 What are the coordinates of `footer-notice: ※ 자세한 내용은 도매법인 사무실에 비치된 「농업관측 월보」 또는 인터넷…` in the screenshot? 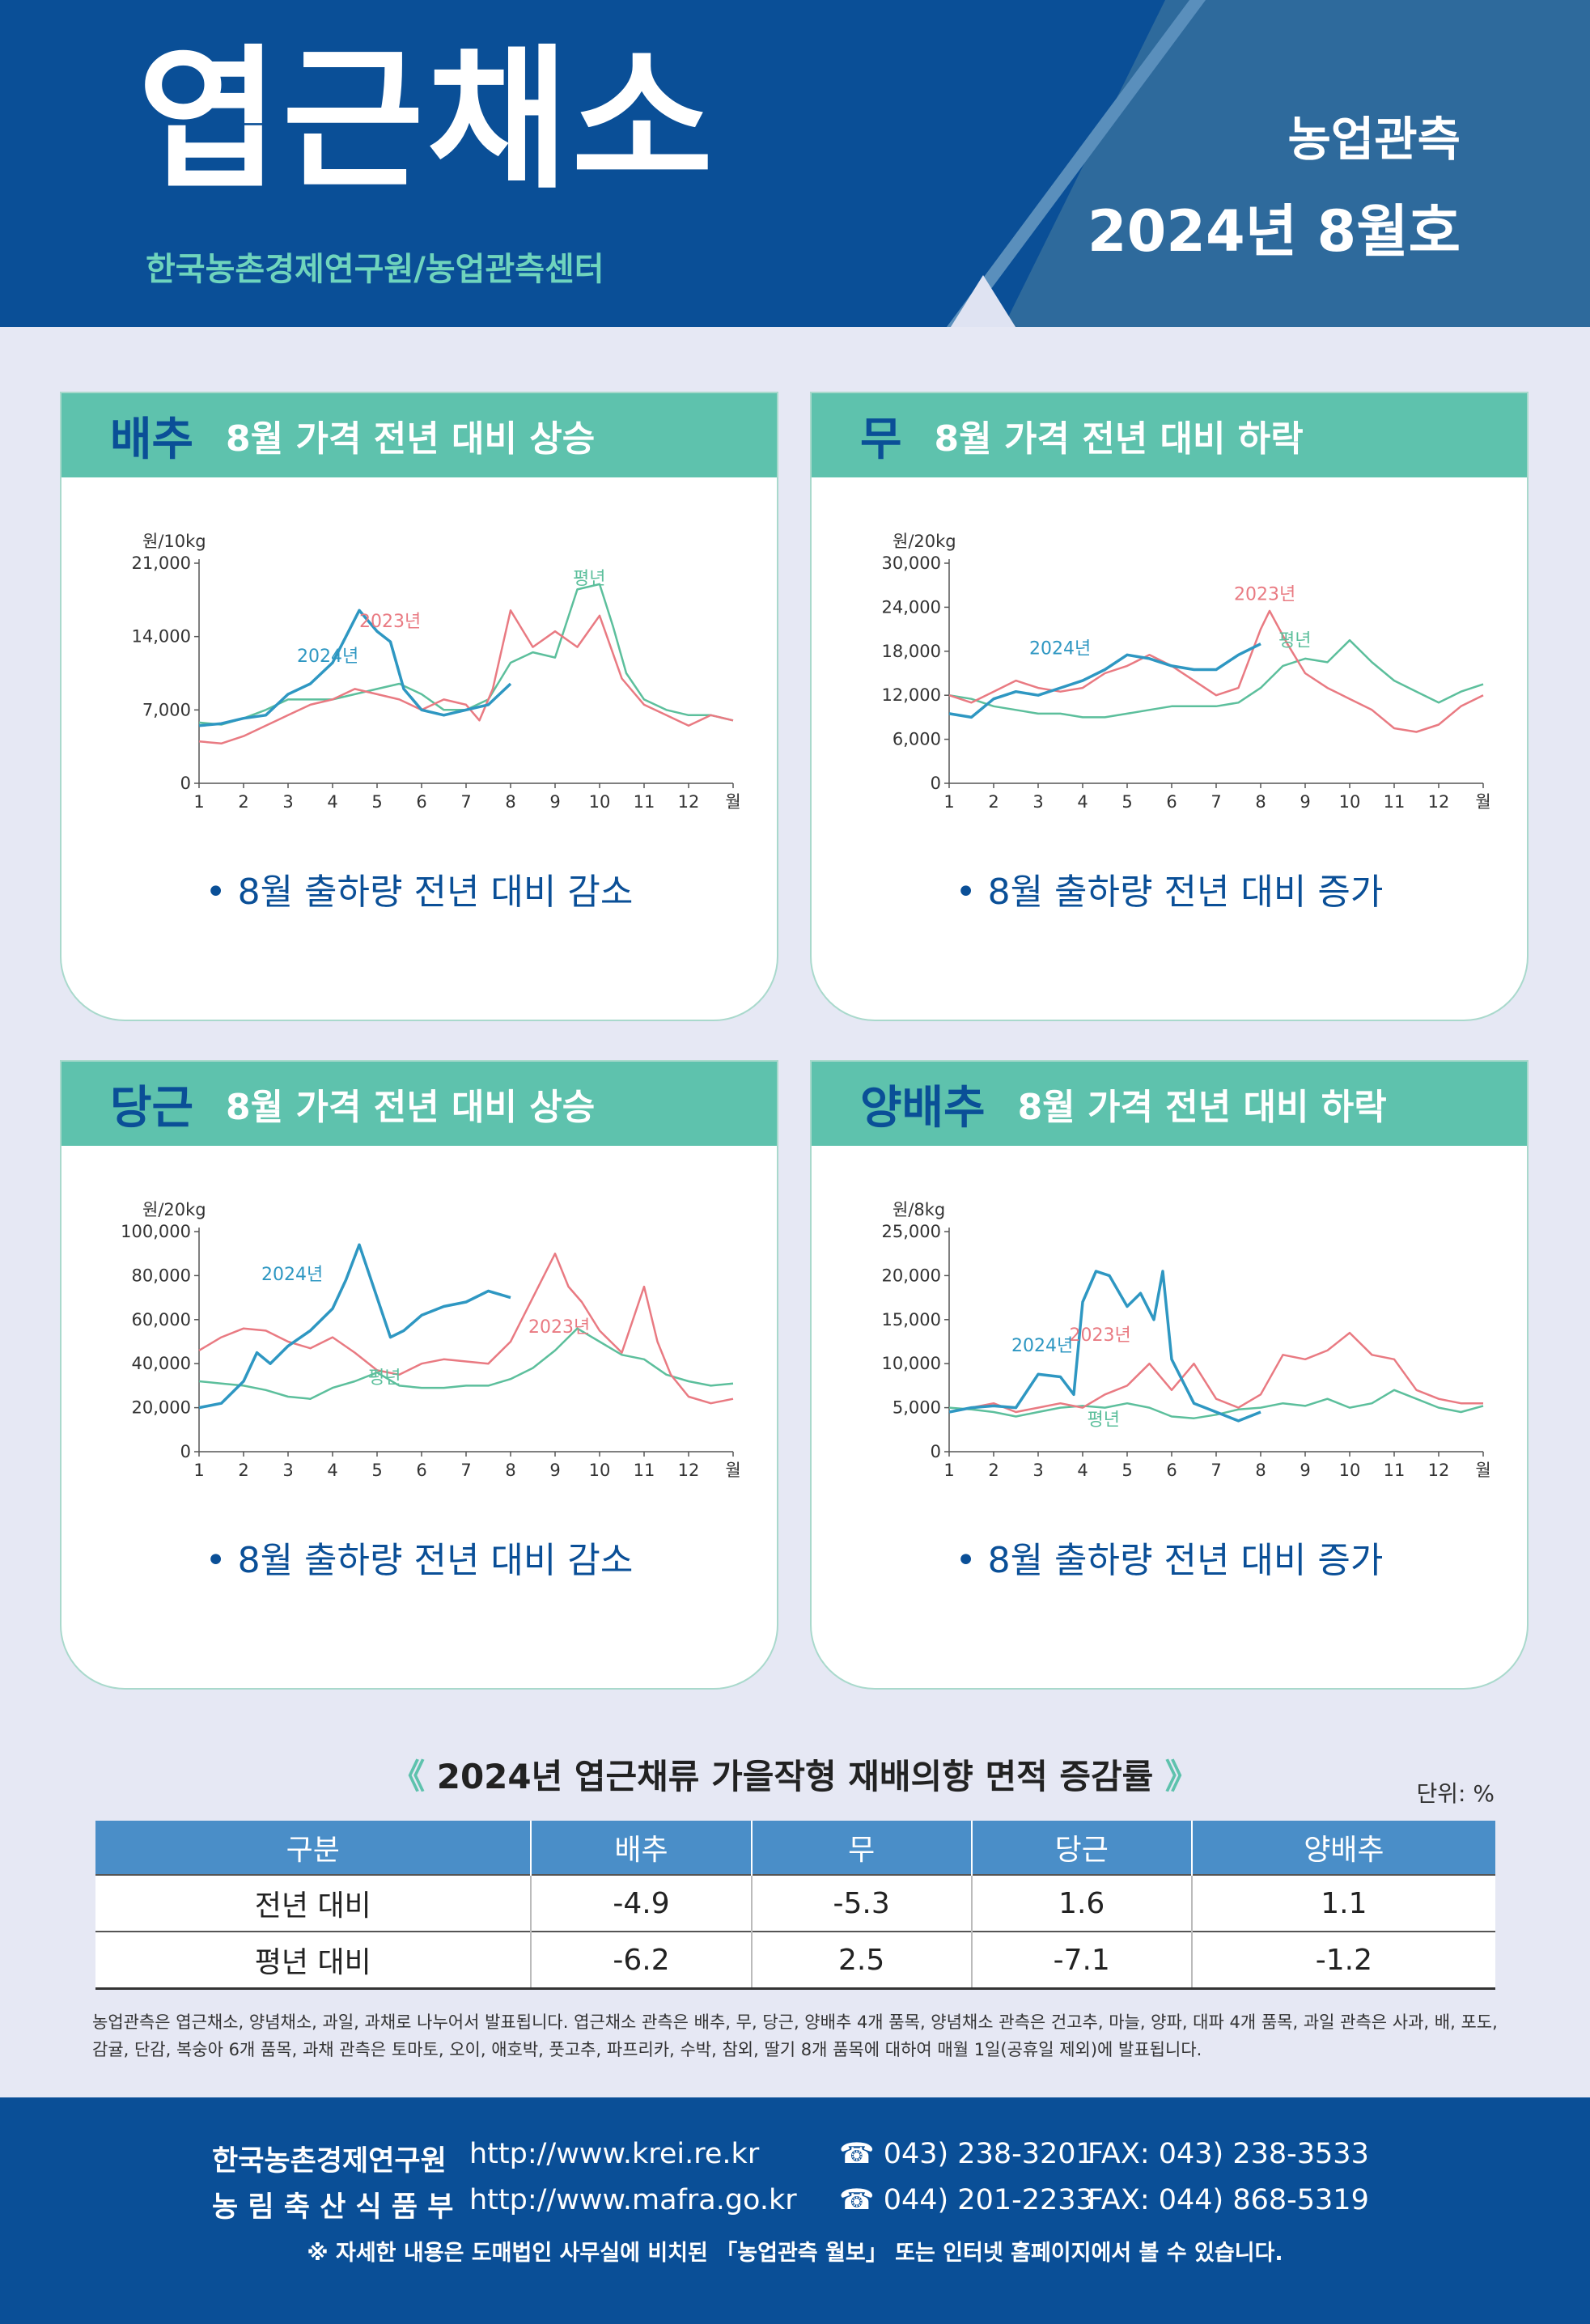 It's located at (795, 2253).